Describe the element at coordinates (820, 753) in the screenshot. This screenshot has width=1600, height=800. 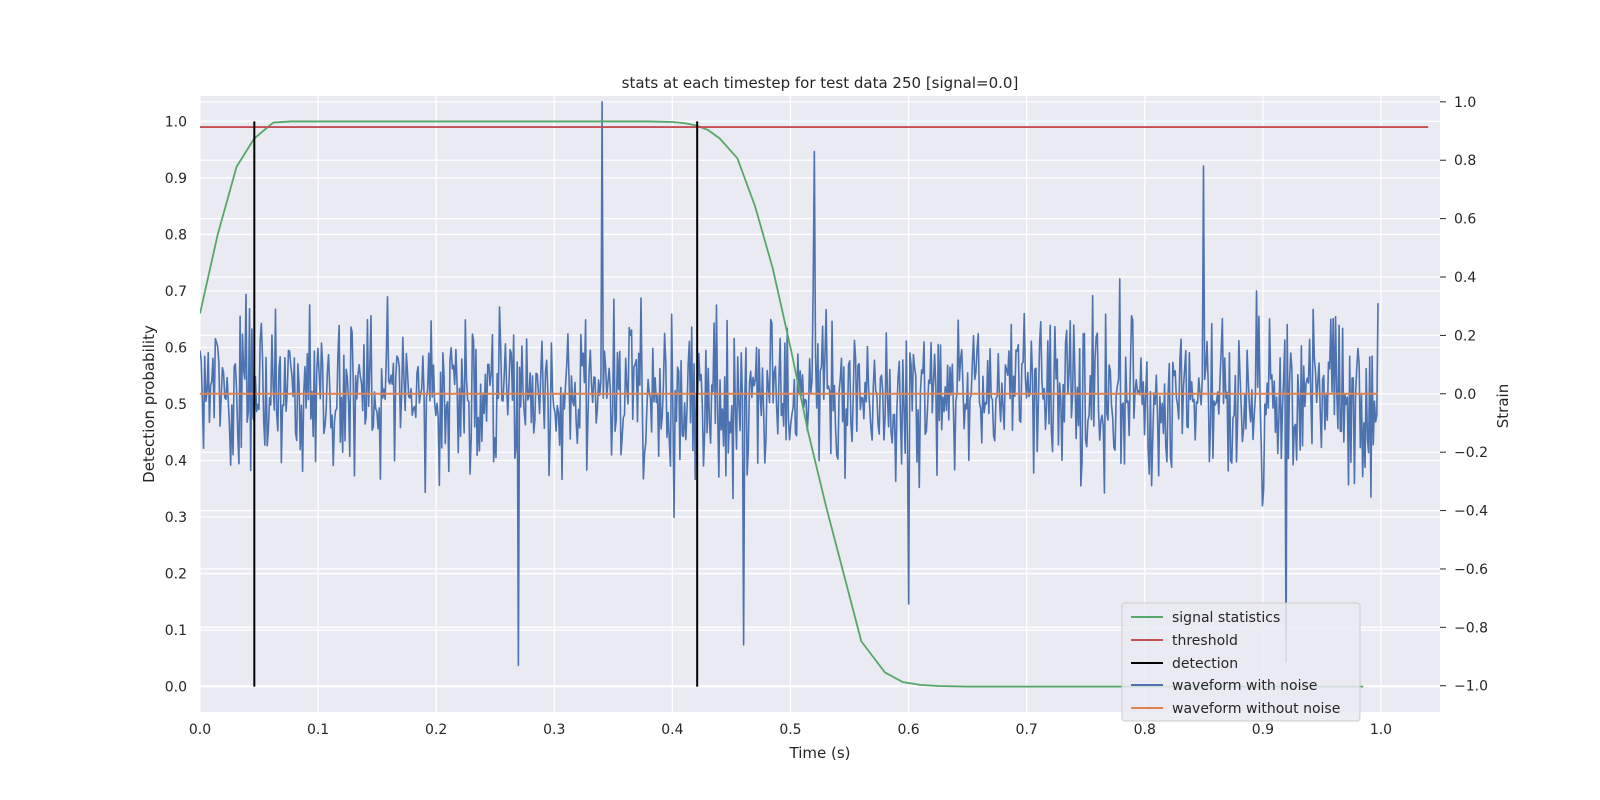
I see `x-axis-label: Time (s)` at that location.